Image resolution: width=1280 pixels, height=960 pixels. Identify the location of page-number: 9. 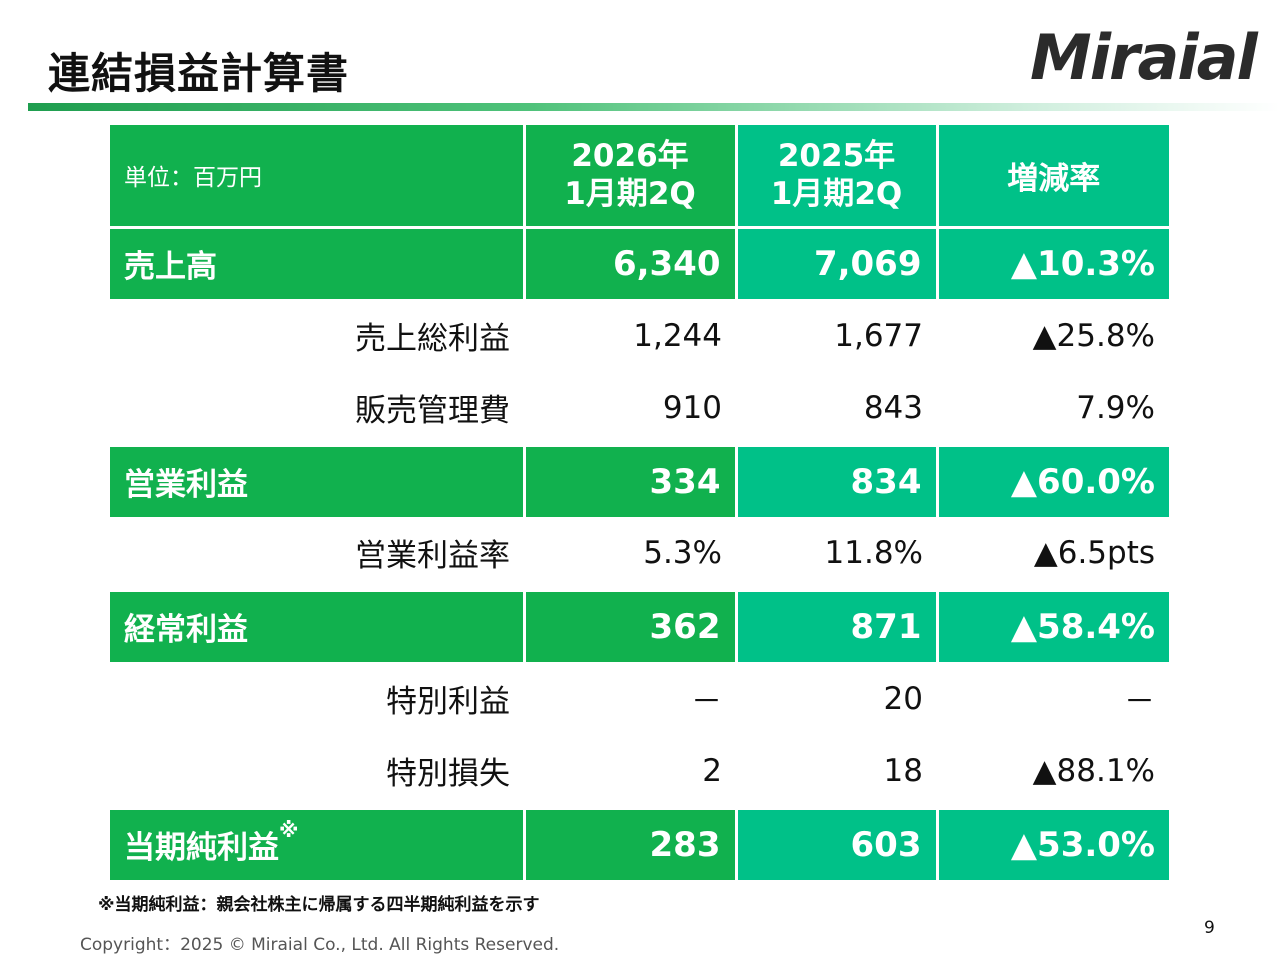
(1209, 928).